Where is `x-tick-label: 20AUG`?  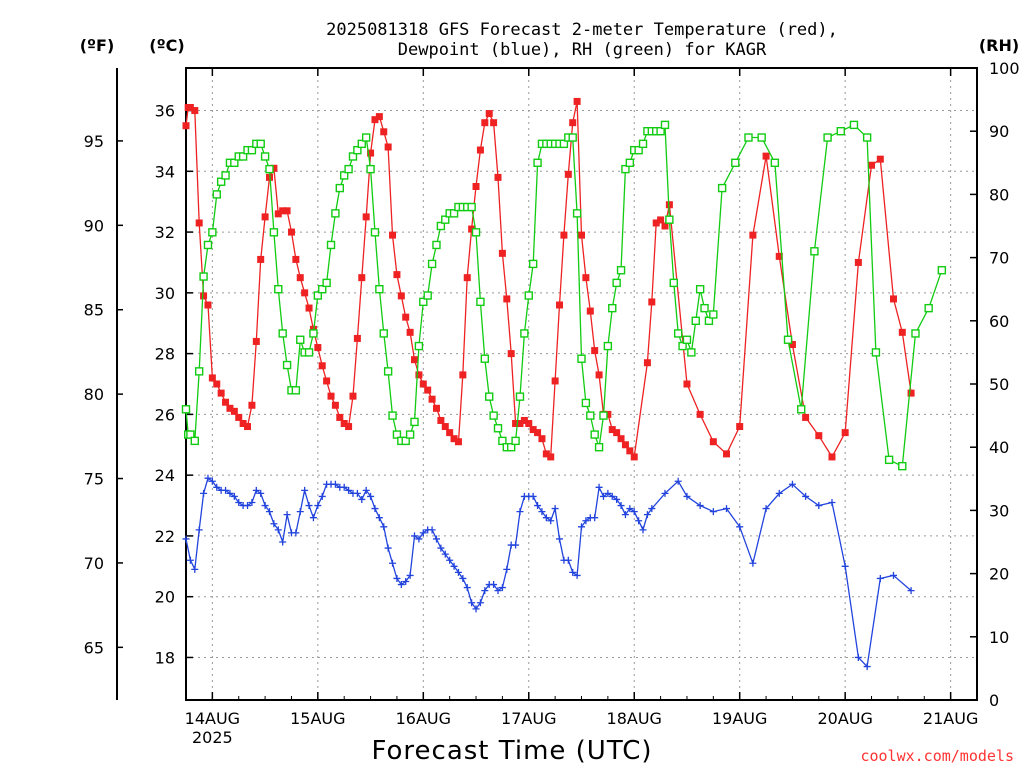 x-tick-label: 20AUG is located at coordinates (844, 718).